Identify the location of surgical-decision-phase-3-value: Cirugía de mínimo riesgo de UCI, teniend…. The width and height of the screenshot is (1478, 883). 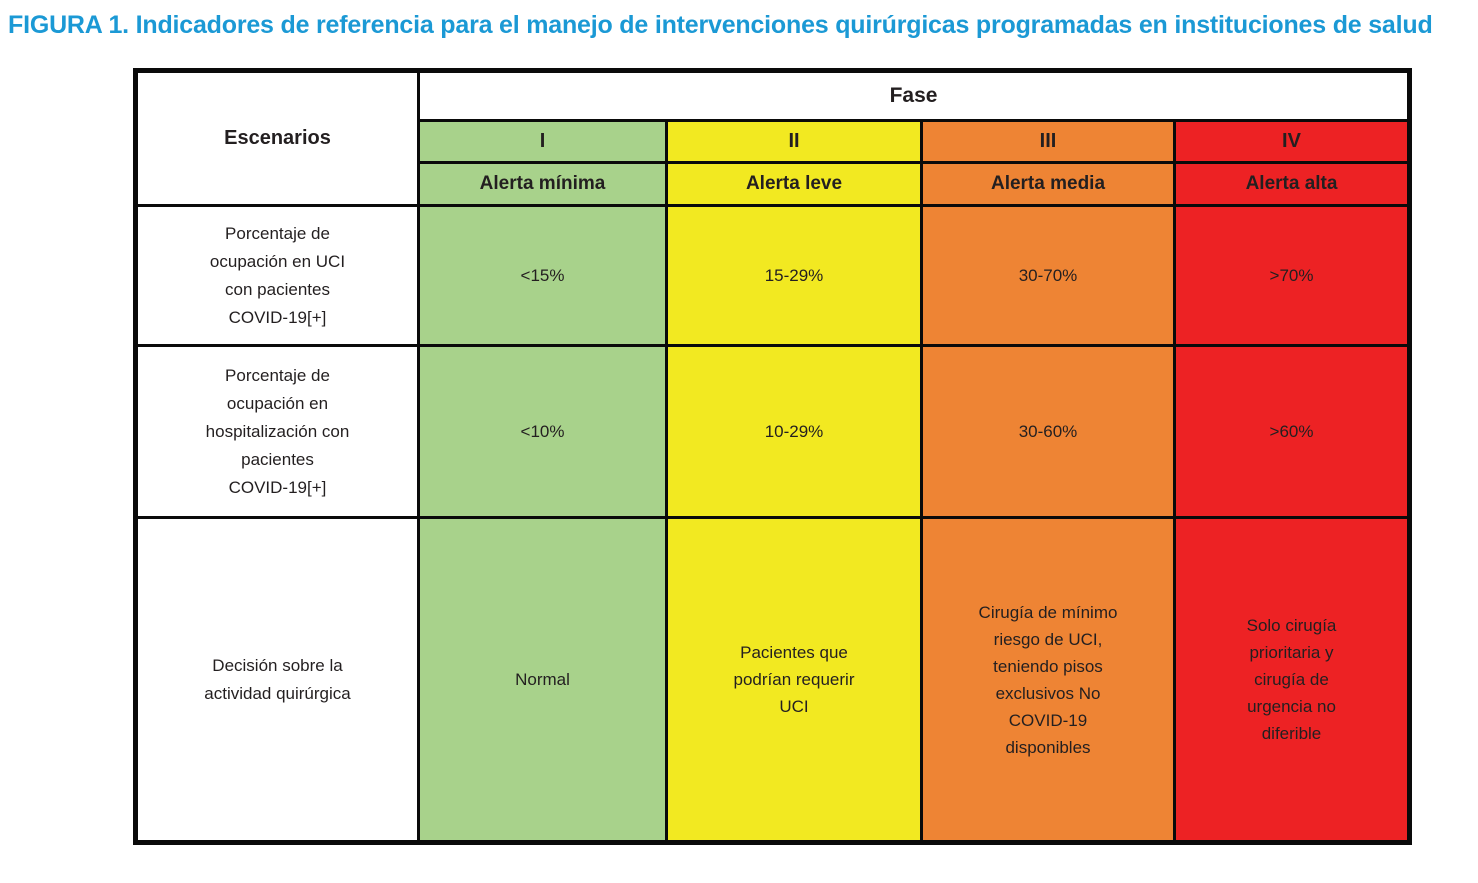
(1048, 680).